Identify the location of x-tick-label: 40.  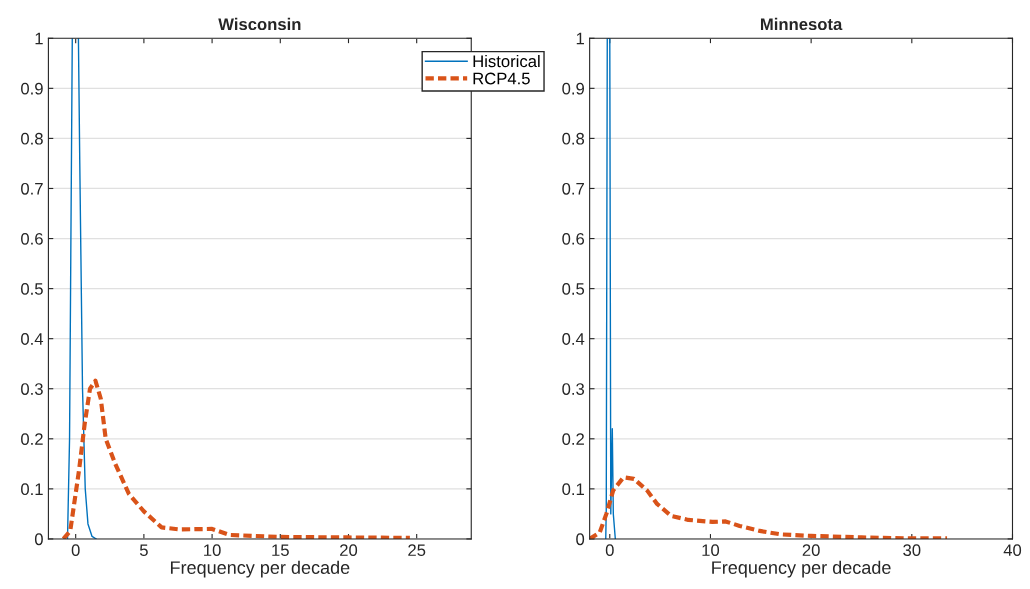
(1012, 550).